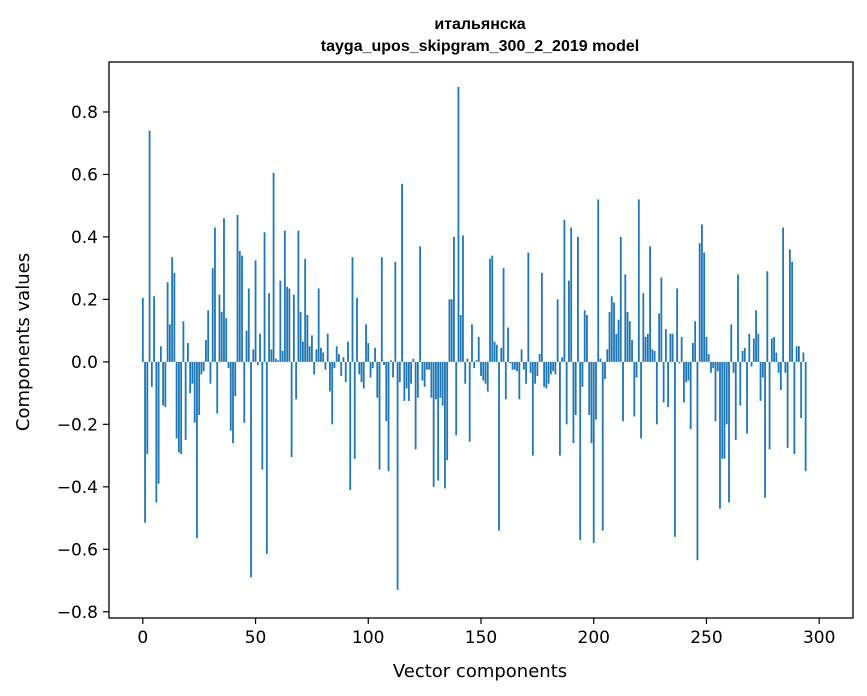  What do you see at coordinates (84, 238) in the screenshot?
I see `y-tick-label: 0.4` at bounding box center [84, 238].